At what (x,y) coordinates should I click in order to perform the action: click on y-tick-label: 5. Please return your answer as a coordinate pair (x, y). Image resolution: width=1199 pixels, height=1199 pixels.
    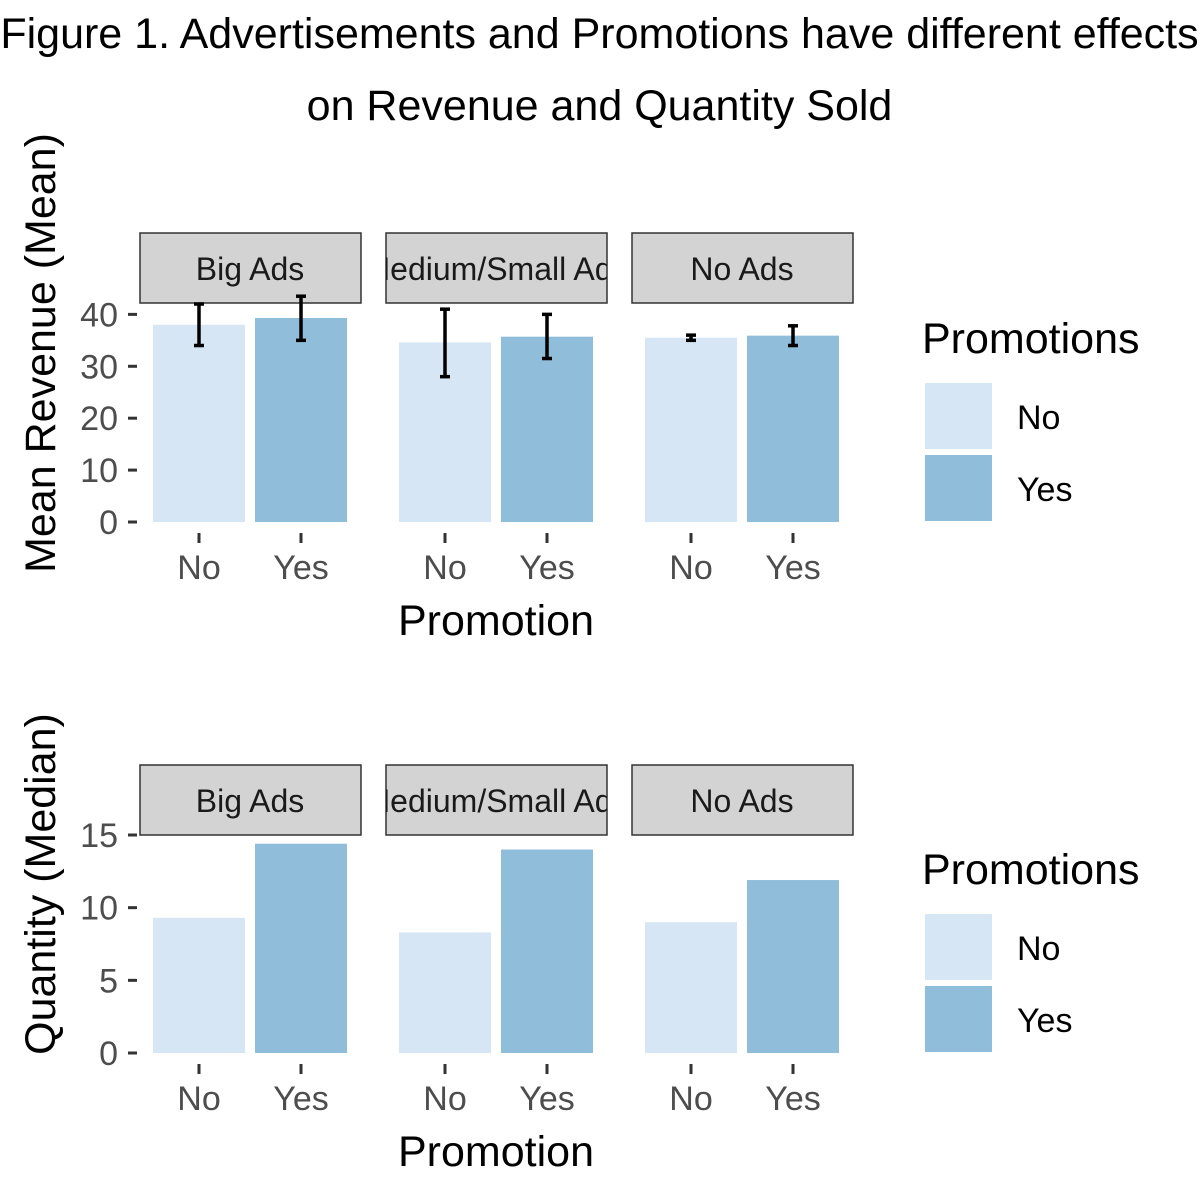
    Looking at the image, I should click on (108, 981).